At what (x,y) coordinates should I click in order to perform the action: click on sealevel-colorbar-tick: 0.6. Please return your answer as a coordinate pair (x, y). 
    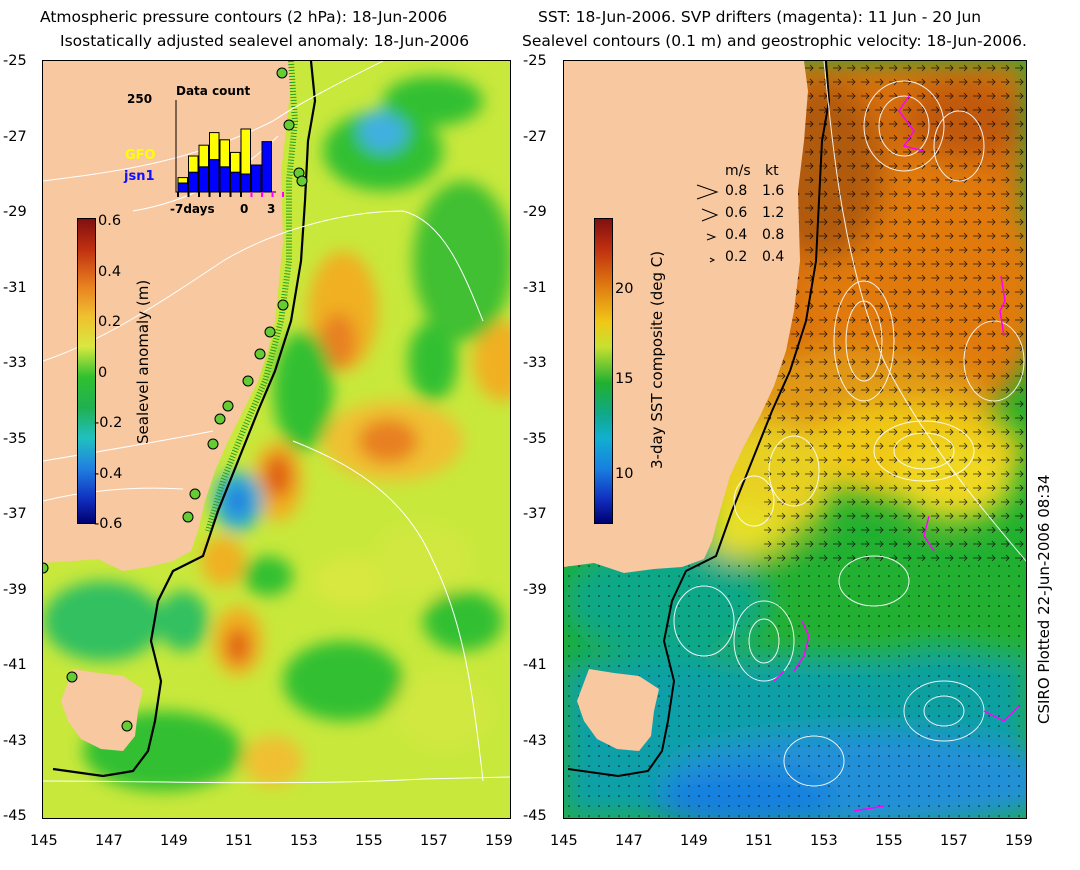
    Looking at the image, I should click on (110, 221).